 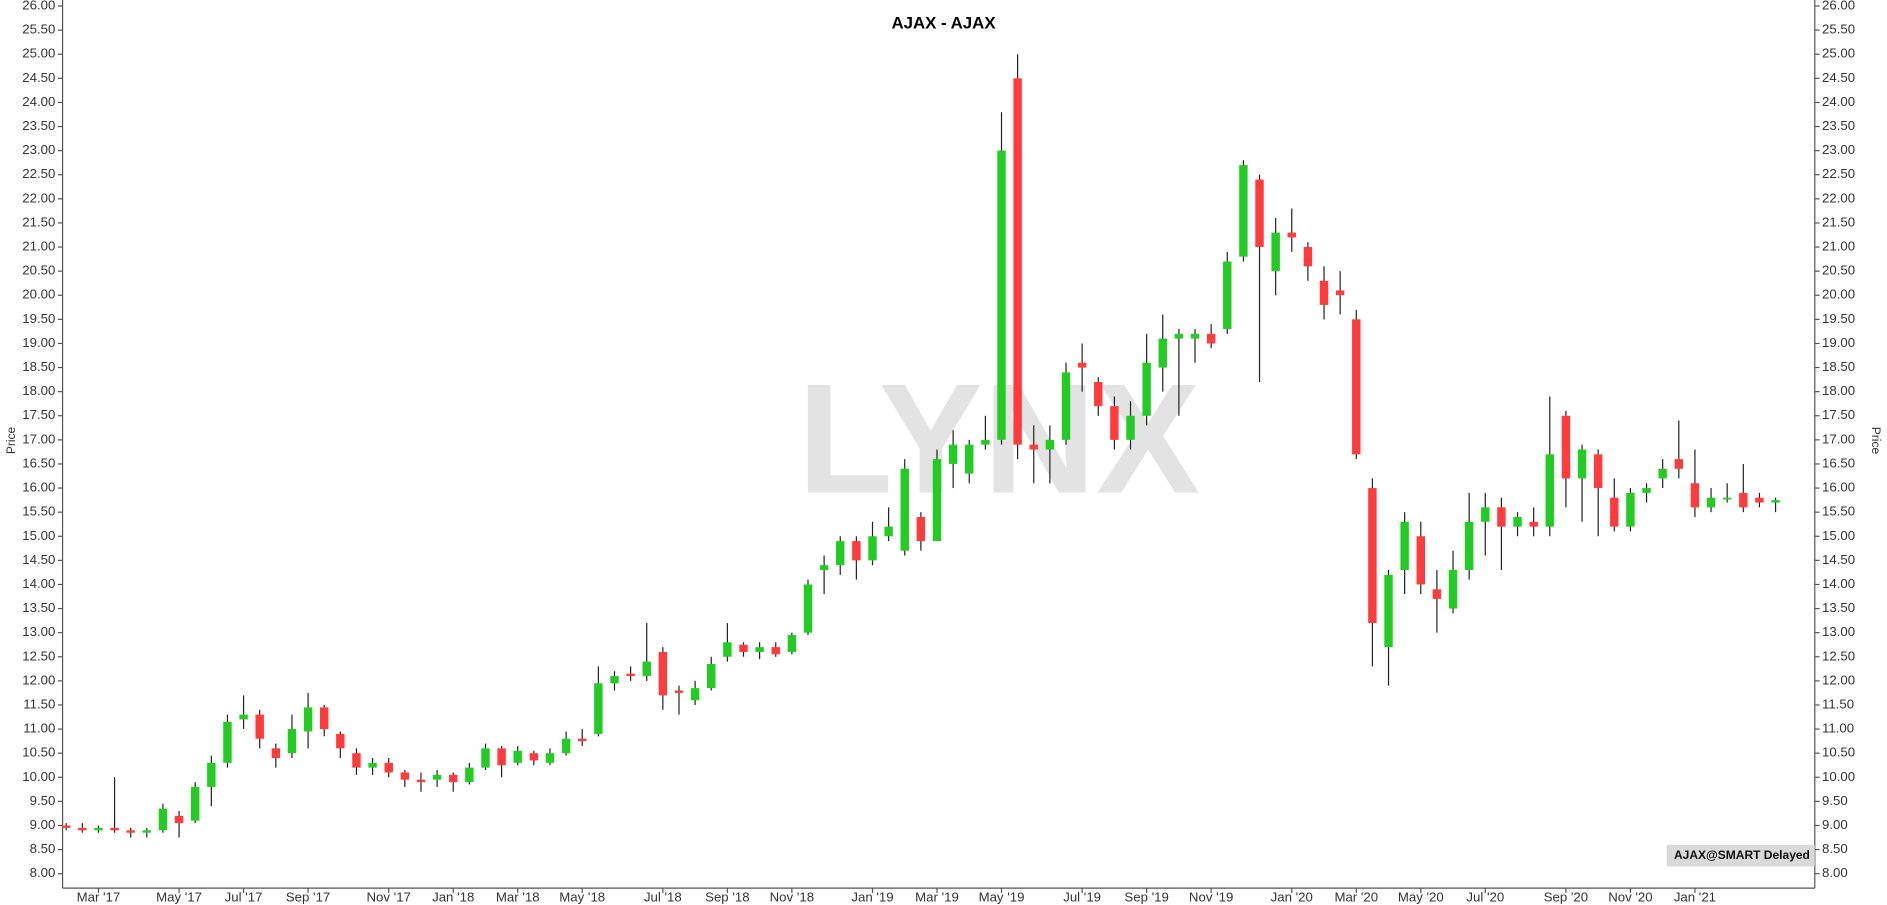 I want to click on y2-tick-label: 13.00, so click(x=1838, y=631).